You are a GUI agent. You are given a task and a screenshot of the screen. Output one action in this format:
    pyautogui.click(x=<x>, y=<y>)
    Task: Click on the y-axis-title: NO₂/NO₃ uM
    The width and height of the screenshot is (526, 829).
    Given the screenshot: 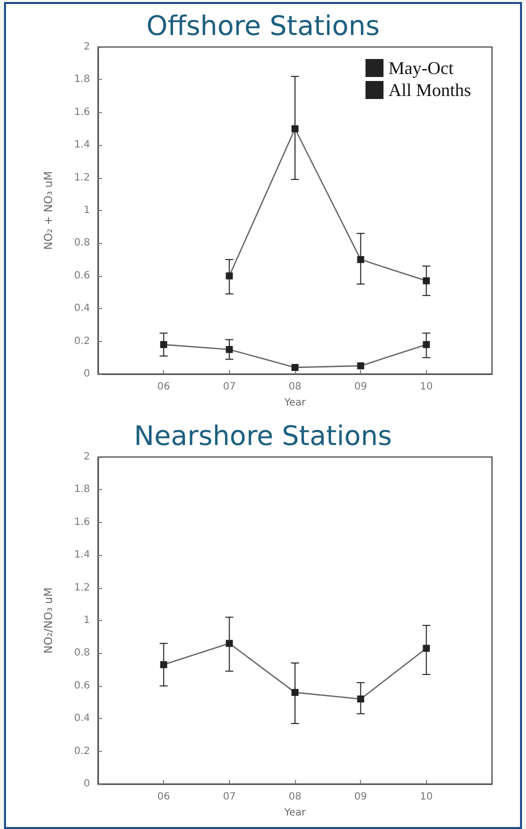 What is the action you would take?
    pyautogui.click(x=48, y=620)
    